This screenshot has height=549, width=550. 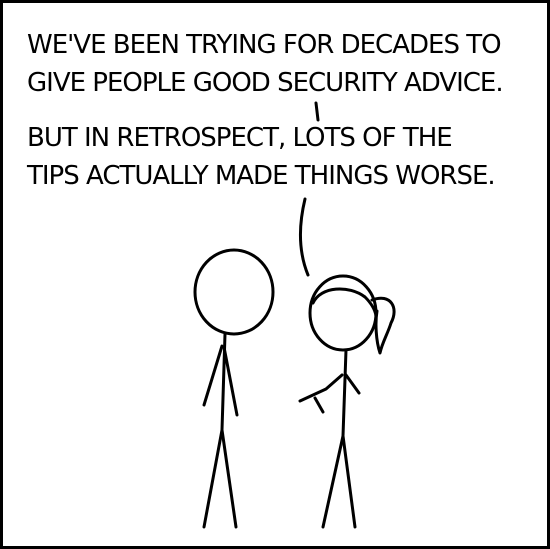 I want to click on speaker-head, so click(x=343, y=313).